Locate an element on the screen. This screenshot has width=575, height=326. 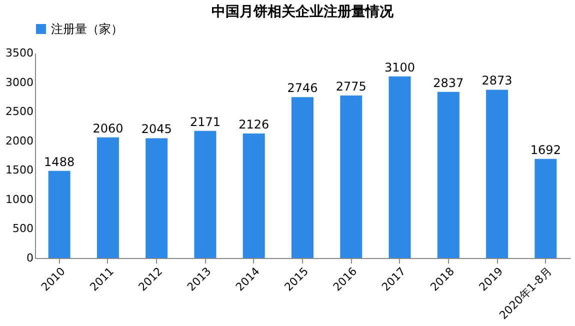
data-label: 2126 is located at coordinates (254, 124).